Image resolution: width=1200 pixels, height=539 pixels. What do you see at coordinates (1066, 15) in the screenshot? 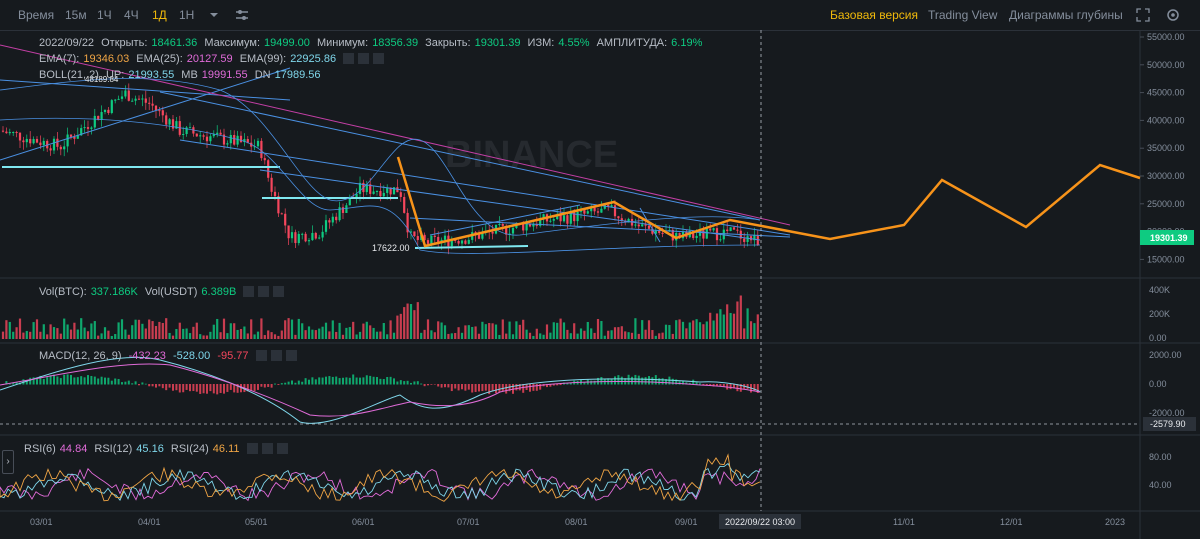
I see `tab-depth-chart: Диаграммы глубины` at bounding box center [1066, 15].